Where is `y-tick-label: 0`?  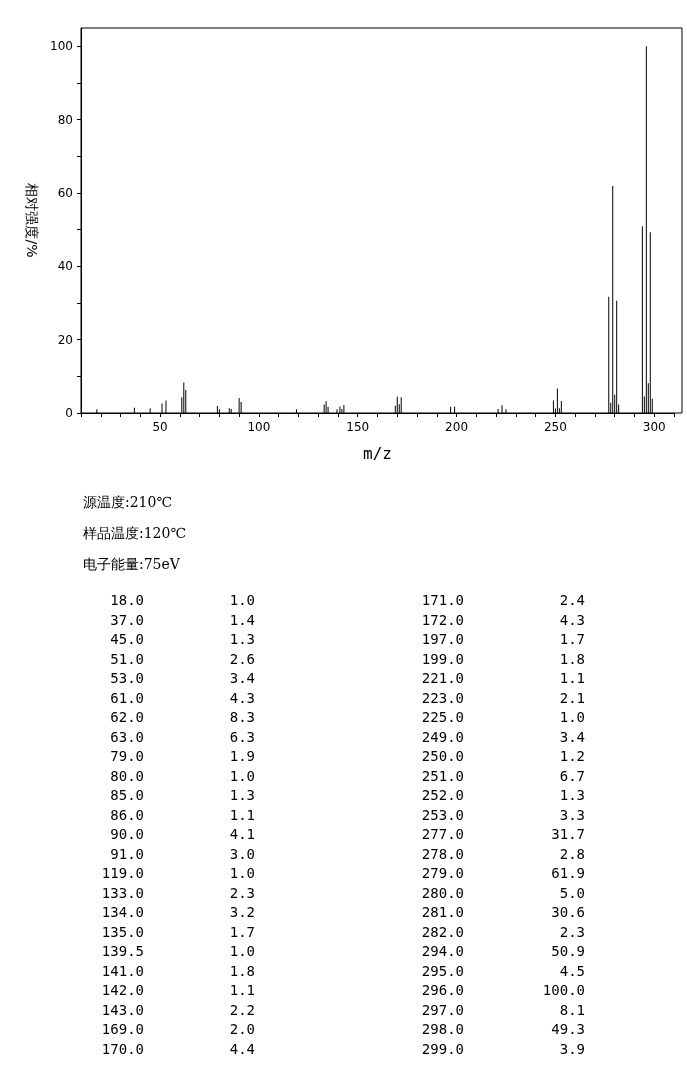 y-tick-label: 0 is located at coordinates (69, 413).